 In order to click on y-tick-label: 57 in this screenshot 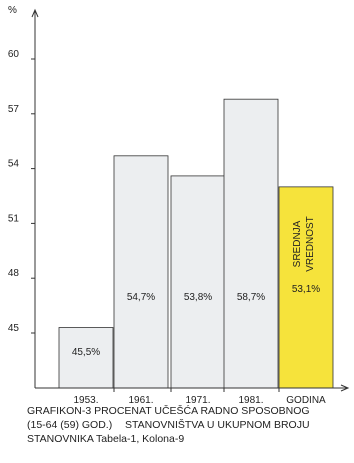, I will do `click(14, 109)`.